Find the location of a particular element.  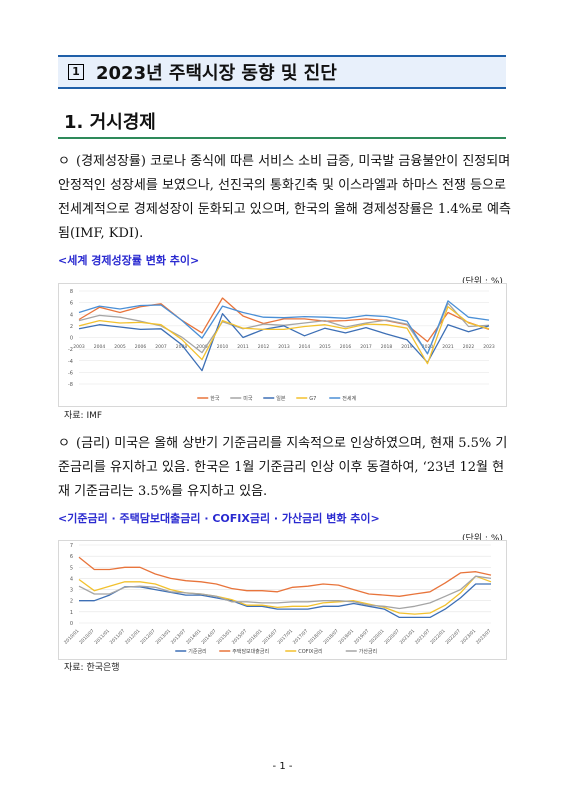

x-tick-label: 2008 is located at coordinates (182, 347).